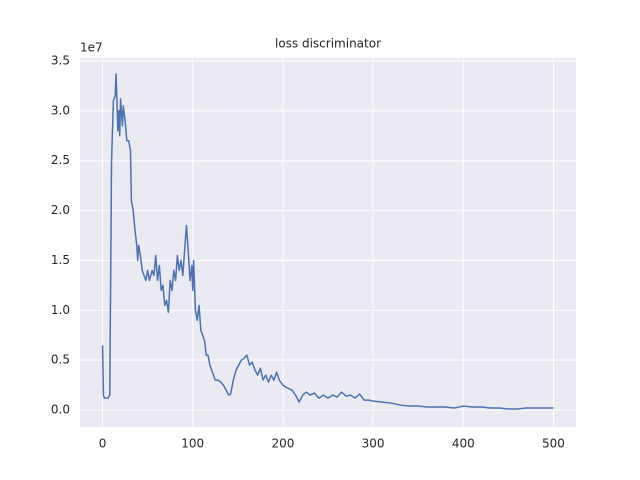 This screenshot has width=640, height=480. Describe the element at coordinates (553, 444) in the screenshot. I see `x-tick-label: 500` at that location.